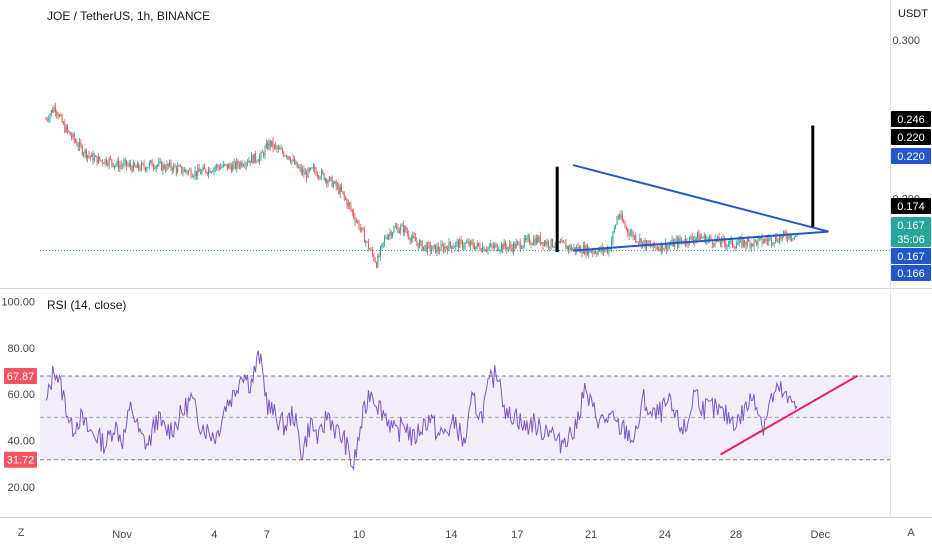 The image size is (932, 555). I want to click on x-tick-label: 14, so click(451, 535).